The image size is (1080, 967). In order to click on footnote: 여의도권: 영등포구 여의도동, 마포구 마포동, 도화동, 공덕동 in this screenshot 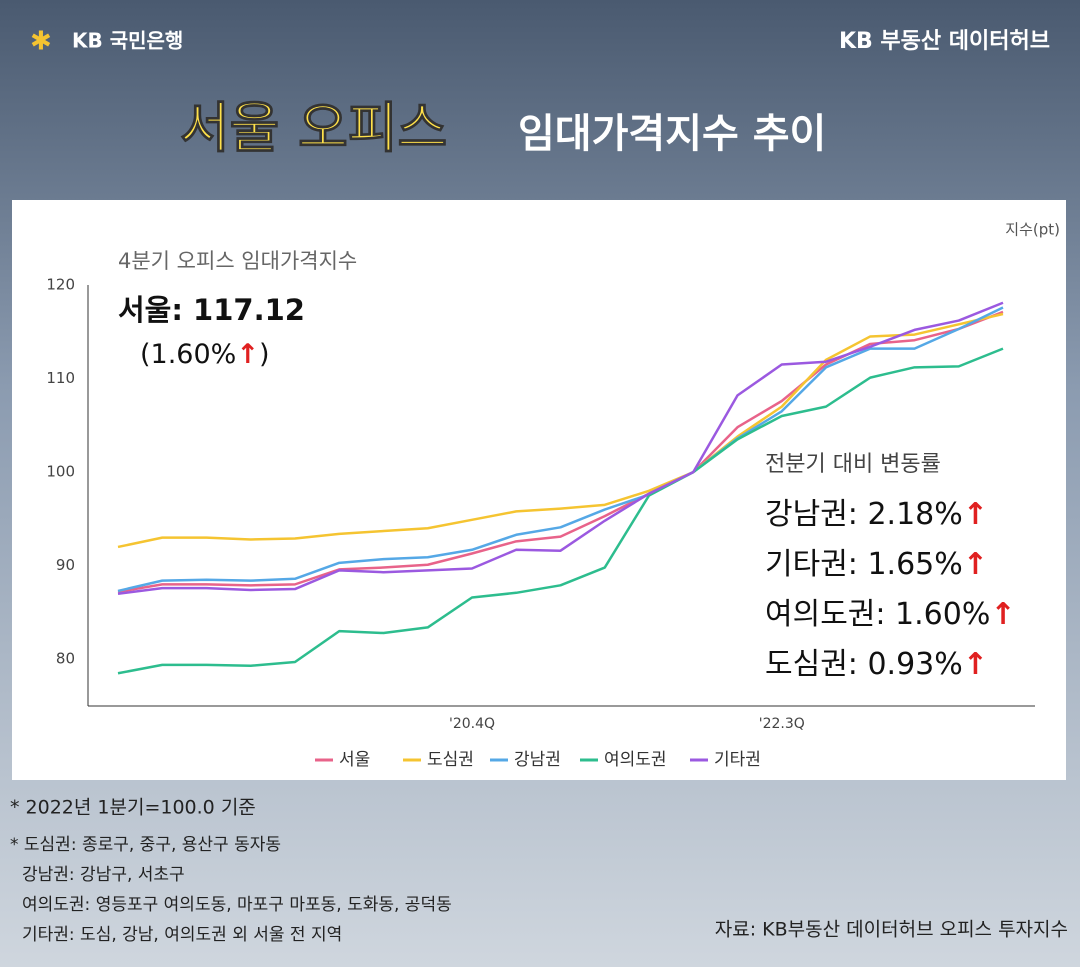, I will do `click(237, 905)`.